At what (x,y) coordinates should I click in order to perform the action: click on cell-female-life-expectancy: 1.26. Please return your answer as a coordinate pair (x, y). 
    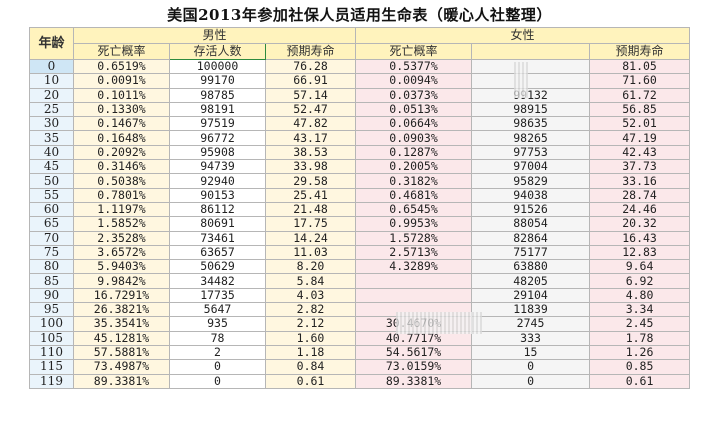
    Looking at the image, I should click on (640, 352).